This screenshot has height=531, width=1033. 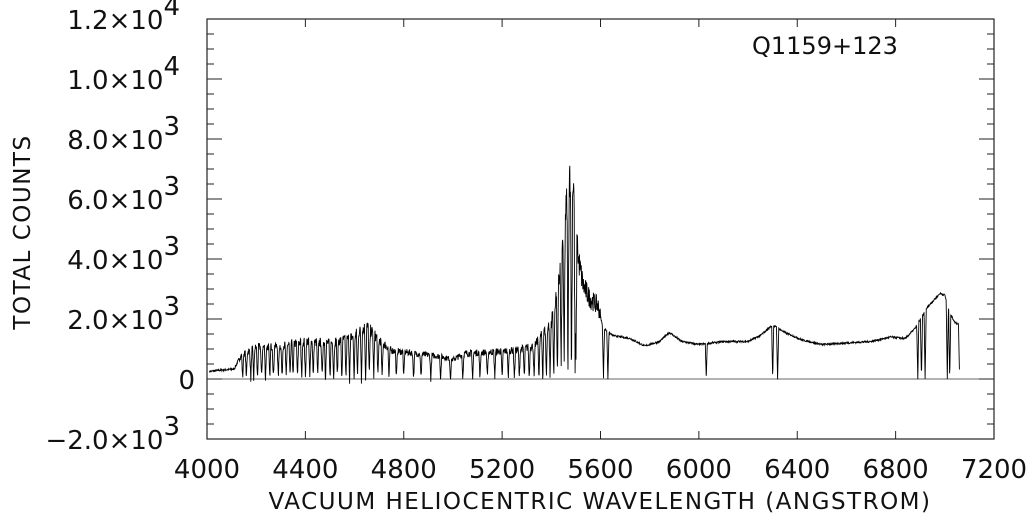 I want to click on y-tick-label: 2.0×10³, so click(x=123, y=314).